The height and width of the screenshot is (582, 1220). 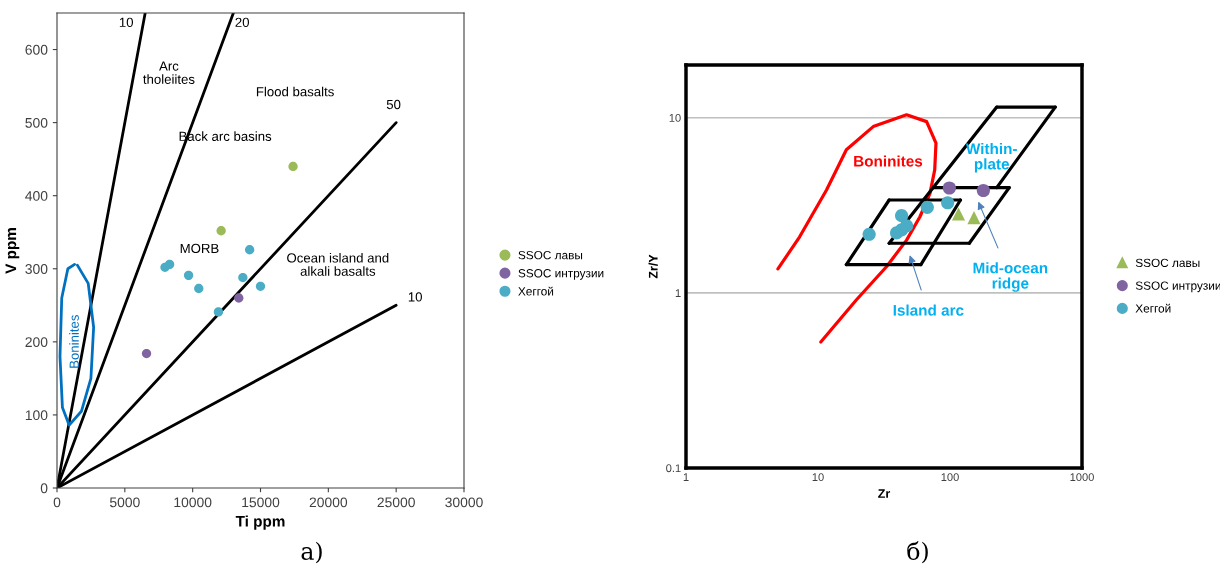 What do you see at coordinates (36, 342) in the screenshot?
I see `y-tick-label: 200` at bounding box center [36, 342].